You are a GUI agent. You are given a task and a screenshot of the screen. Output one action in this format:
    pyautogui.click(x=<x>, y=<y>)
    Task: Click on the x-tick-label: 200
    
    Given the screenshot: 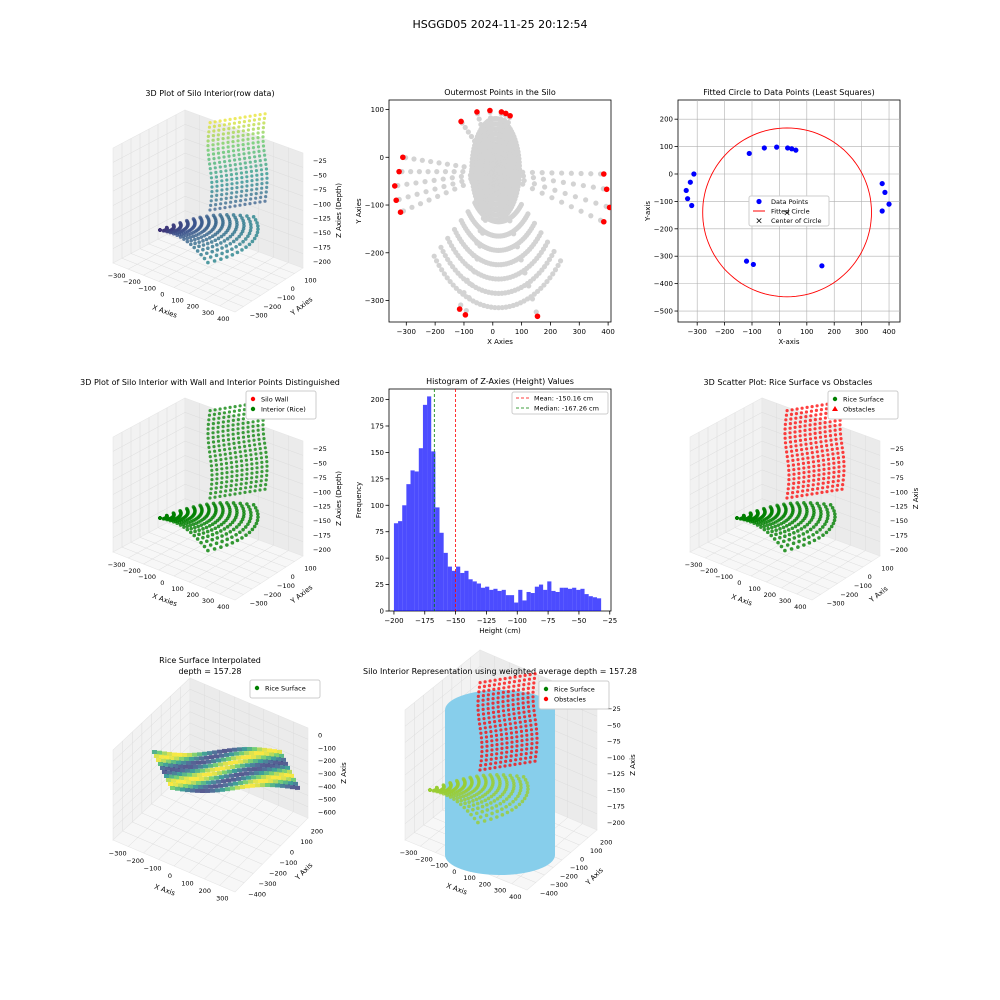 What is the action you would take?
    pyautogui.click(x=550, y=332)
    